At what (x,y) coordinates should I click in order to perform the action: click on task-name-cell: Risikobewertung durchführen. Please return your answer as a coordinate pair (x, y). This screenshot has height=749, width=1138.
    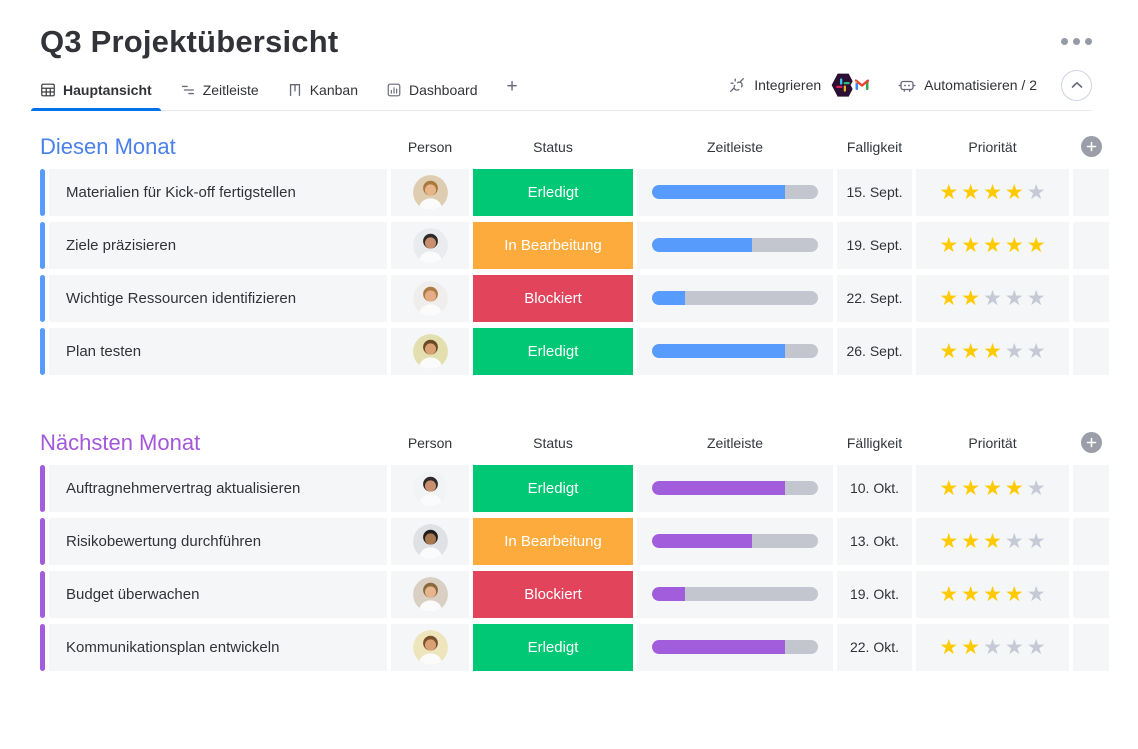
    Looking at the image, I should click on (218, 541).